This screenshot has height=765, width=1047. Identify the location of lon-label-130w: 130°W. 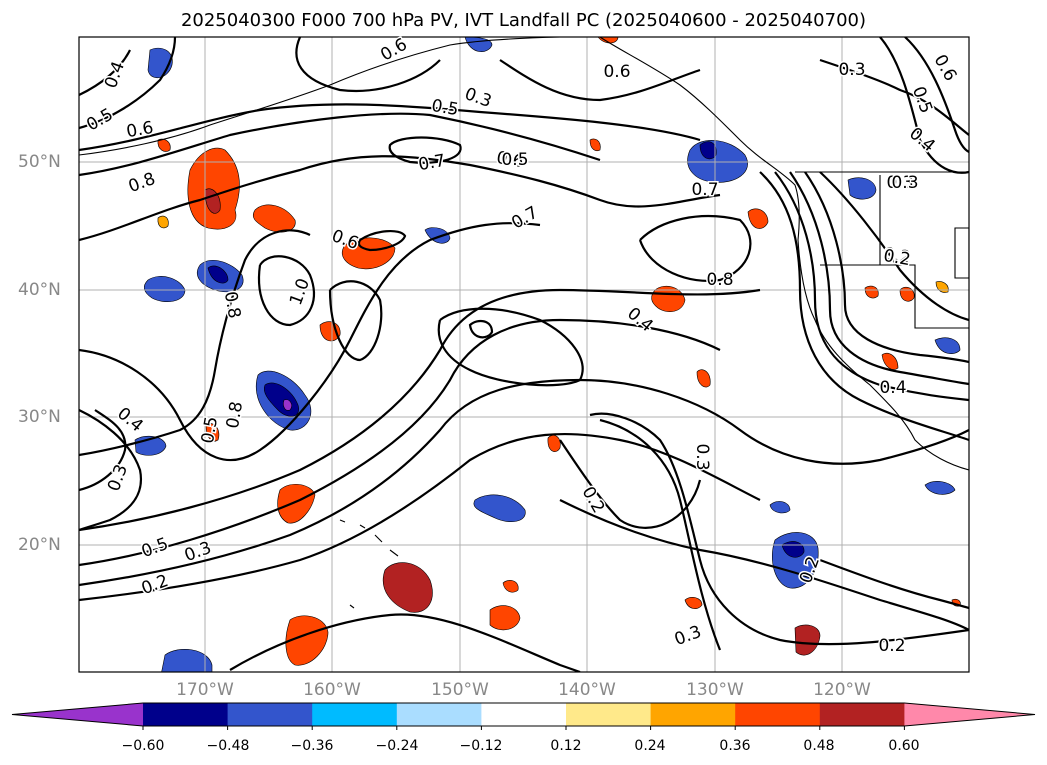
(715, 690).